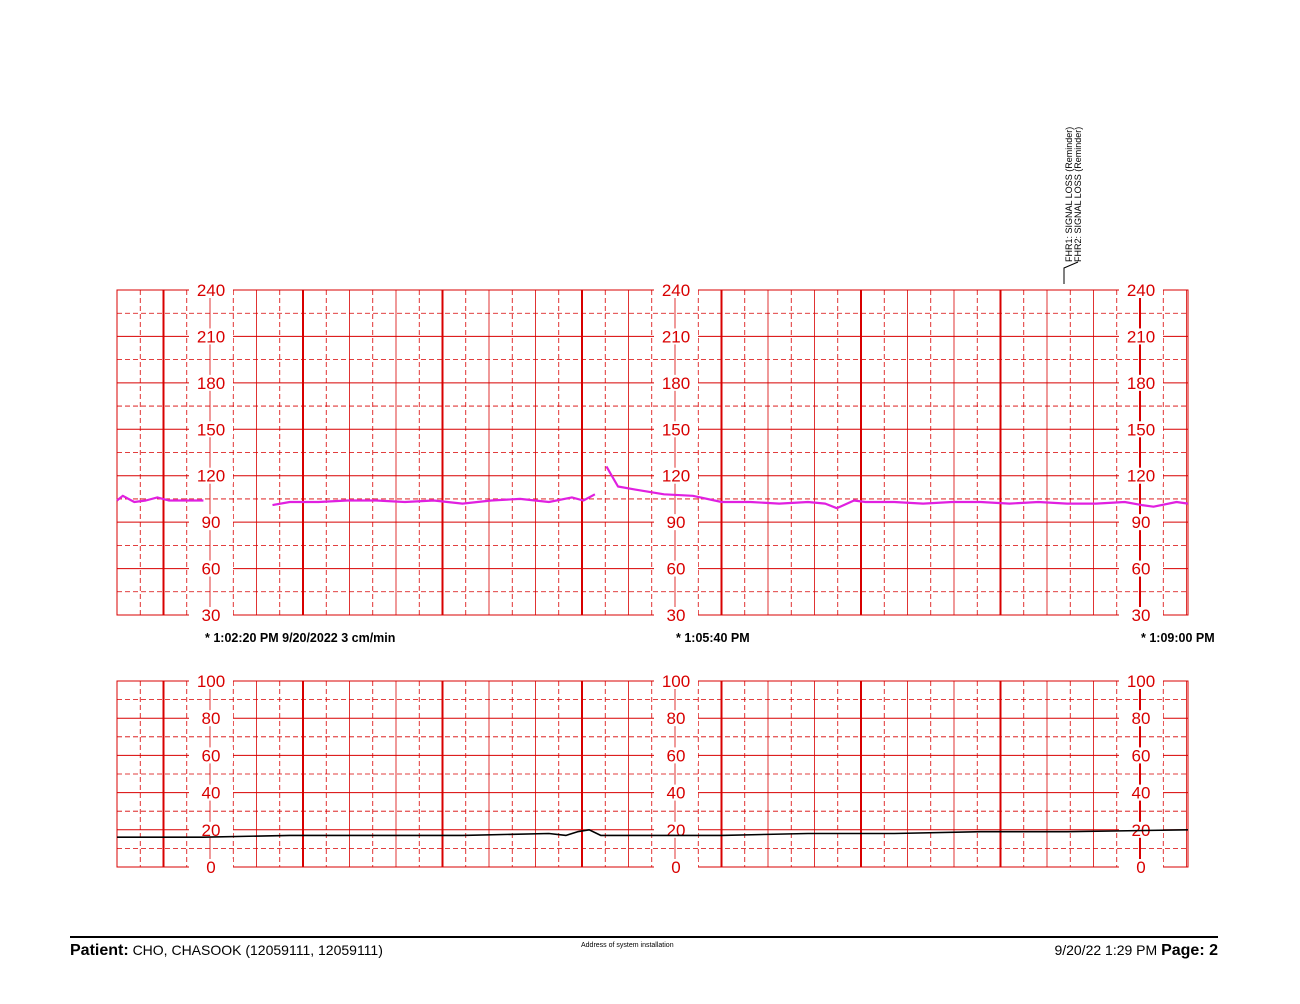 The image size is (1300, 1004). Describe the element at coordinates (99, 950) in the screenshot. I see `patient-label: Patient:` at that location.